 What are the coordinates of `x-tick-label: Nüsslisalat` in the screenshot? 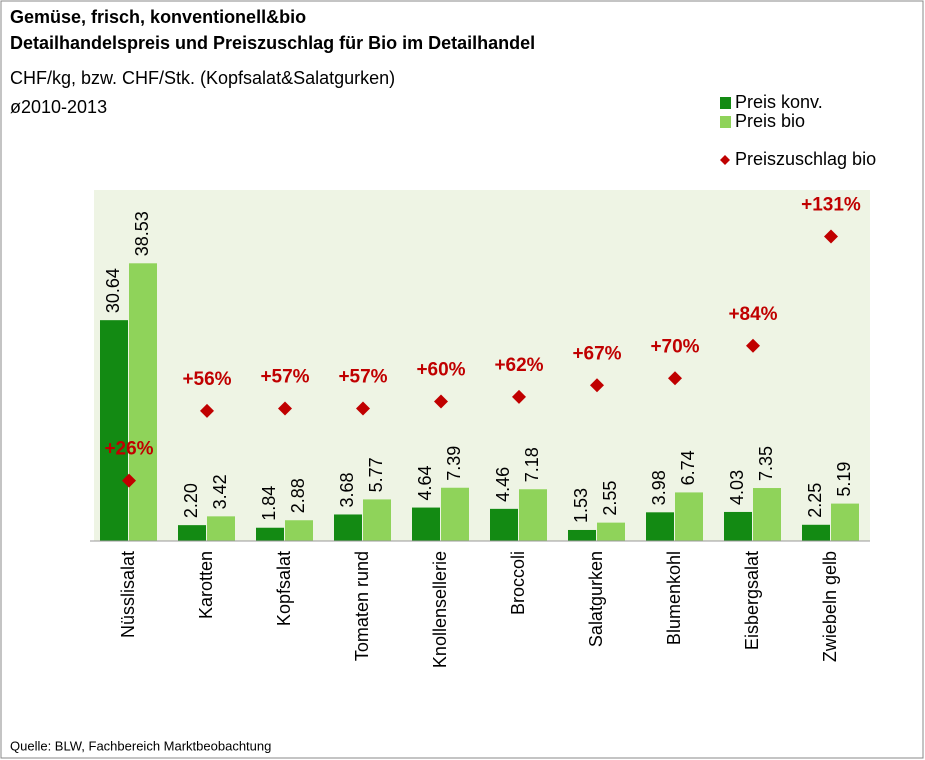 It's located at (128, 594).